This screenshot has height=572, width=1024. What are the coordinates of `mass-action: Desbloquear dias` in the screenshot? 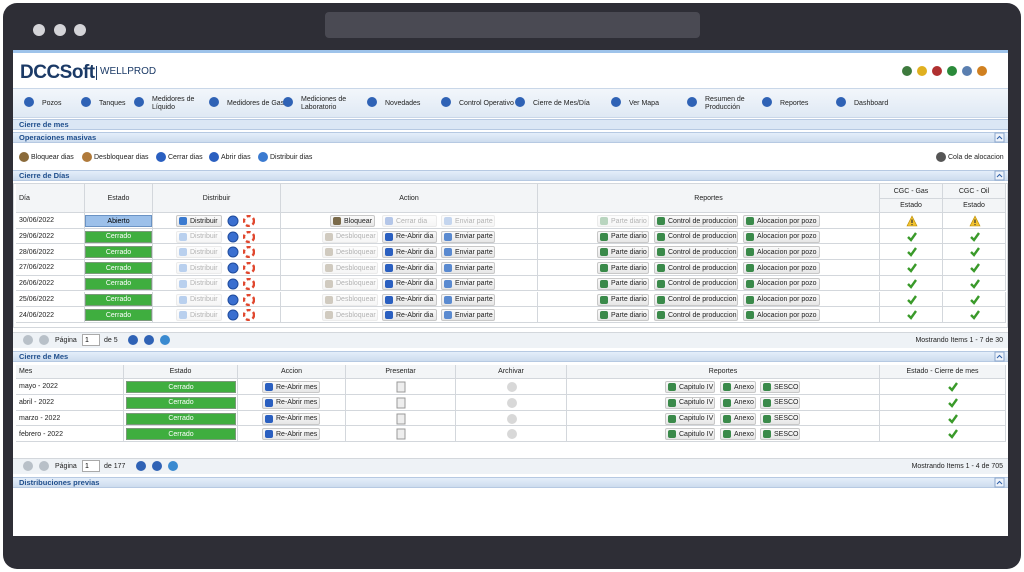 It's located at (121, 157).